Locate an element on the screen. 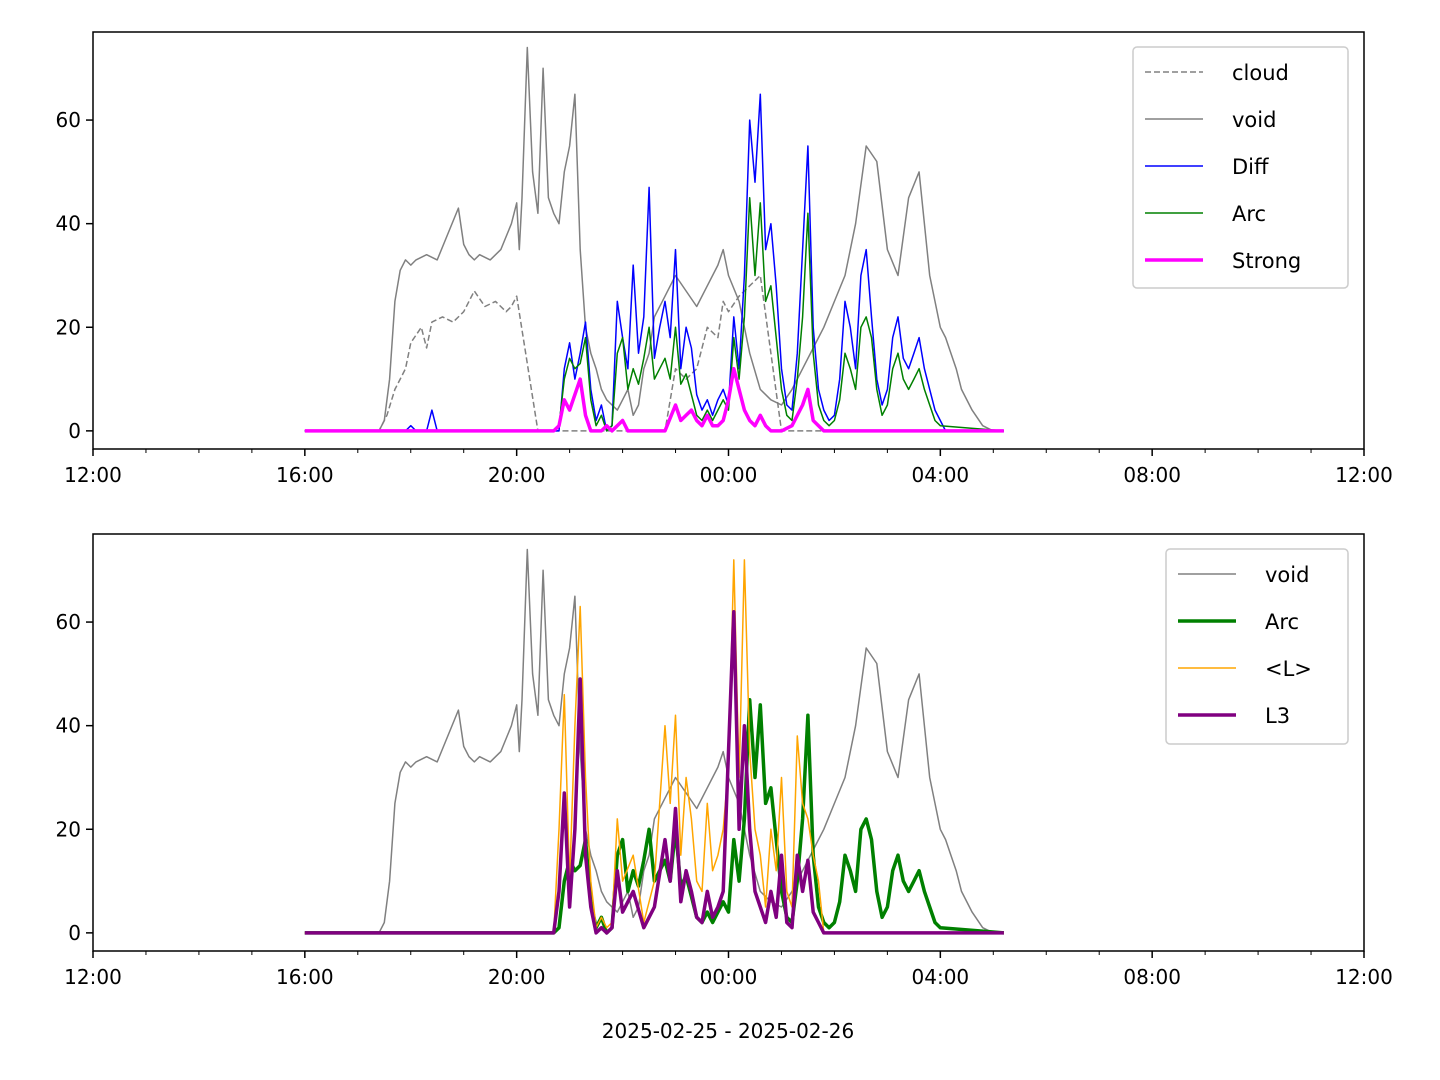  series-line-Arc is located at coordinates (654, 314).